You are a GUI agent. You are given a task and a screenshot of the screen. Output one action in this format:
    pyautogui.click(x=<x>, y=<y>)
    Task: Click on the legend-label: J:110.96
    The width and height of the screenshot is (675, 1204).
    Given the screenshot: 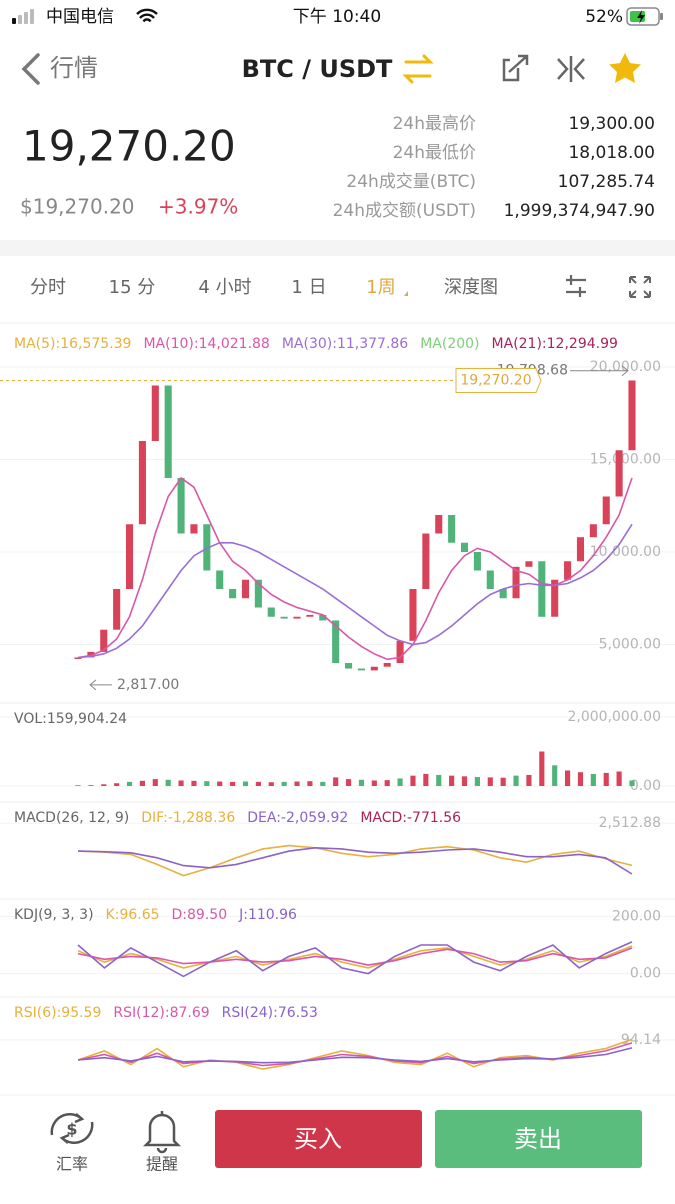 What is the action you would take?
    pyautogui.click(x=267, y=915)
    